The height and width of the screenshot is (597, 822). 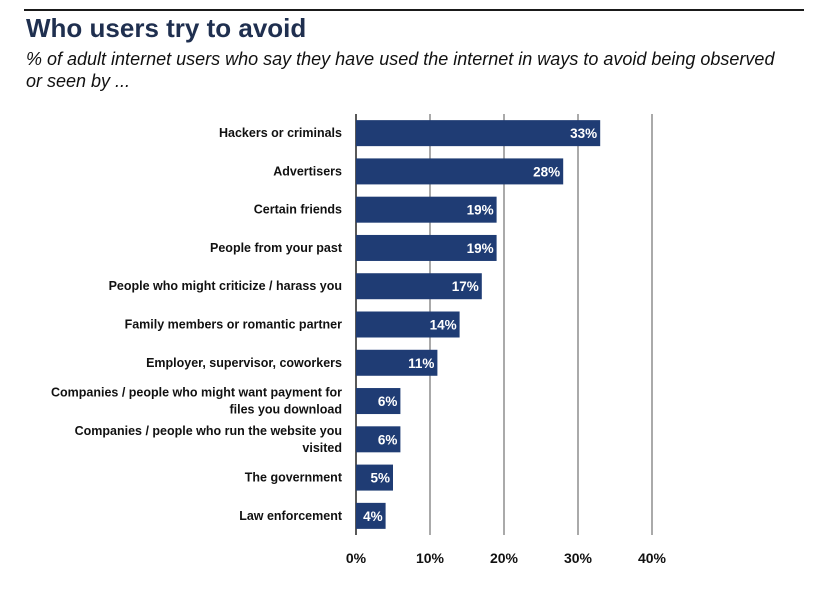 What do you see at coordinates (307, 171) in the screenshot?
I see `category-label: Advertisers` at bounding box center [307, 171].